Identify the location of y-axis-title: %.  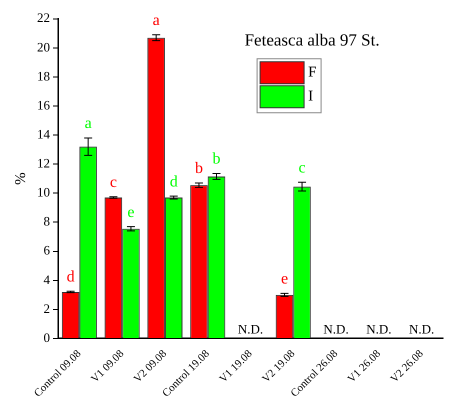
(20, 178).